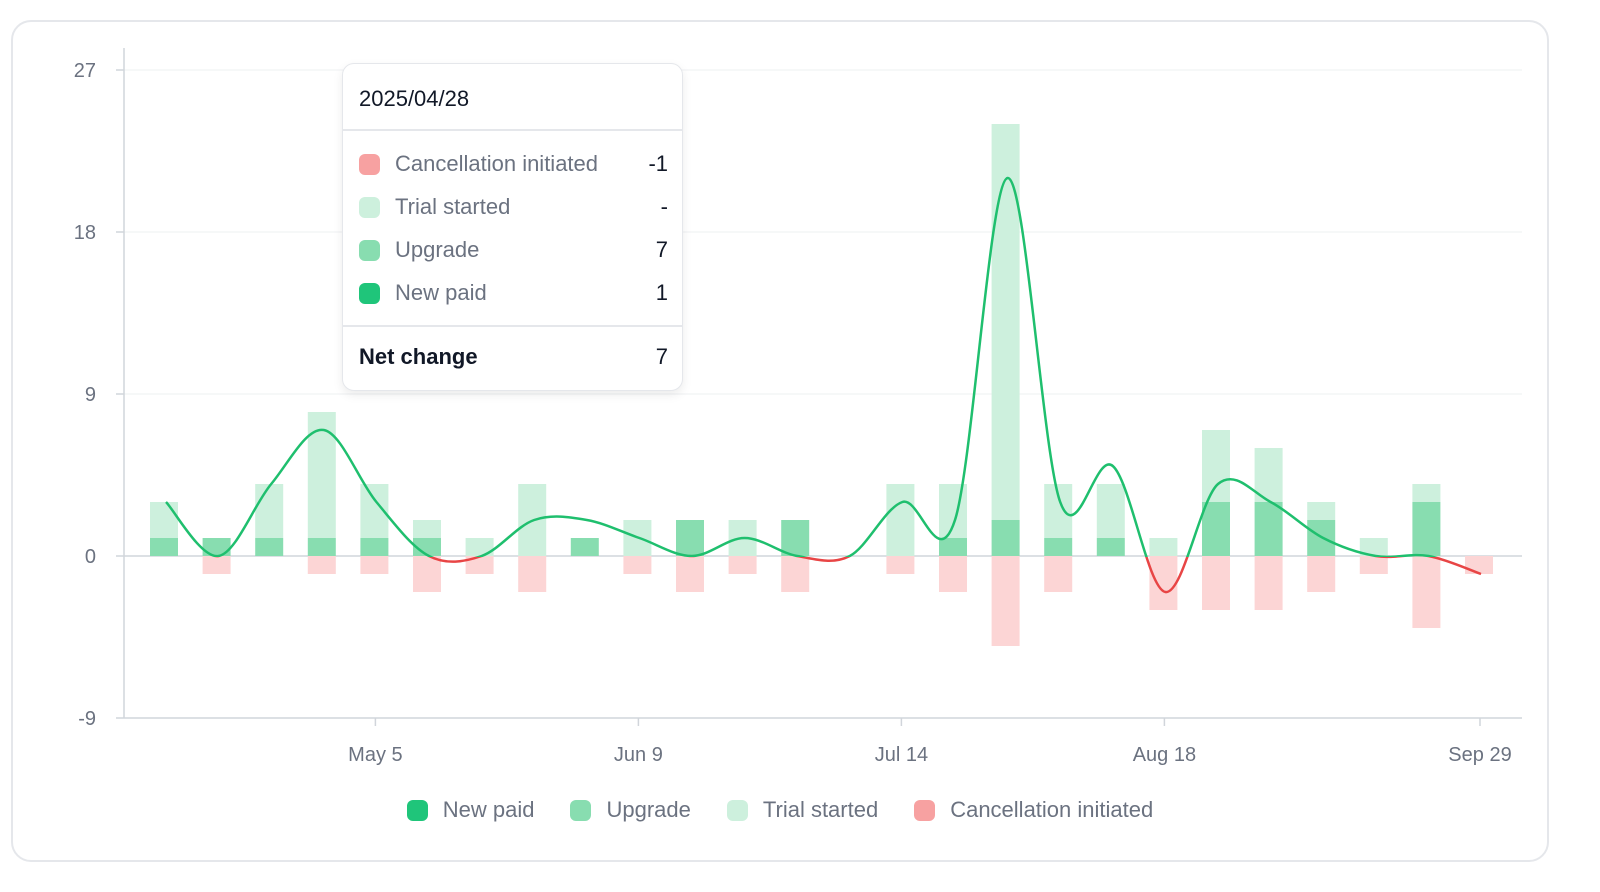 Image resolution: width=1600 pixels, height=892 pixels. What do you see at coordinates (437, 249) in the screenshot?
I see `tooltip-row-label: Upgrade` at bounding box center [437, 249].